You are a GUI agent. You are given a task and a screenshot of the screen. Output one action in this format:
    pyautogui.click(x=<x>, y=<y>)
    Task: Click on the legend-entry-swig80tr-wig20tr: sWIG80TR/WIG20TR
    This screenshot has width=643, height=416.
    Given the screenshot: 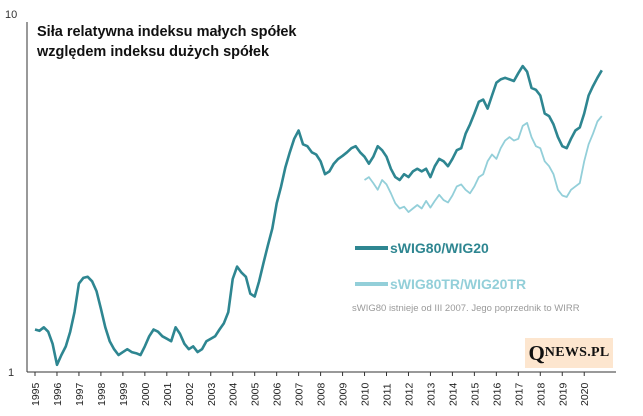 What is the action you would take?
    pyautogui.click(x=440, y=284)
    